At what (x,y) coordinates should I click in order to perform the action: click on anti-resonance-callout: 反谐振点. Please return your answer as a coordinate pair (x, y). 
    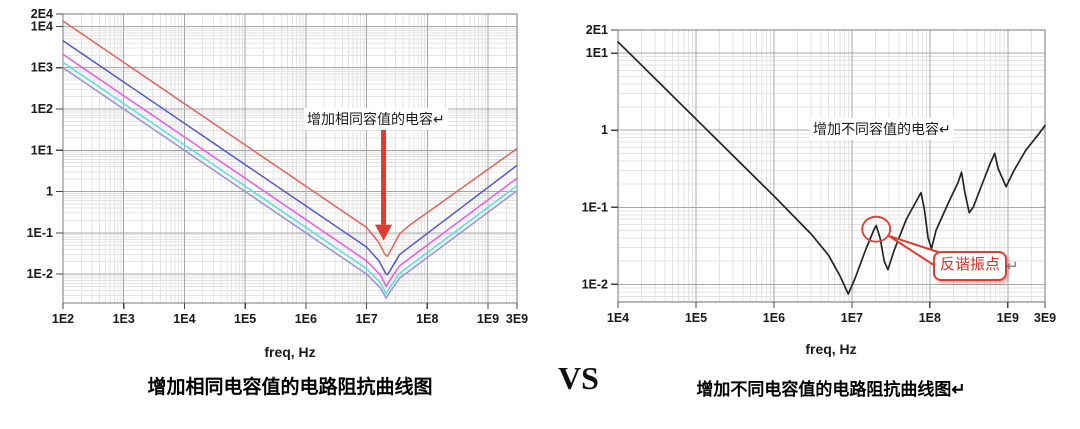
    Looking at the image, I should click on (970, 266).